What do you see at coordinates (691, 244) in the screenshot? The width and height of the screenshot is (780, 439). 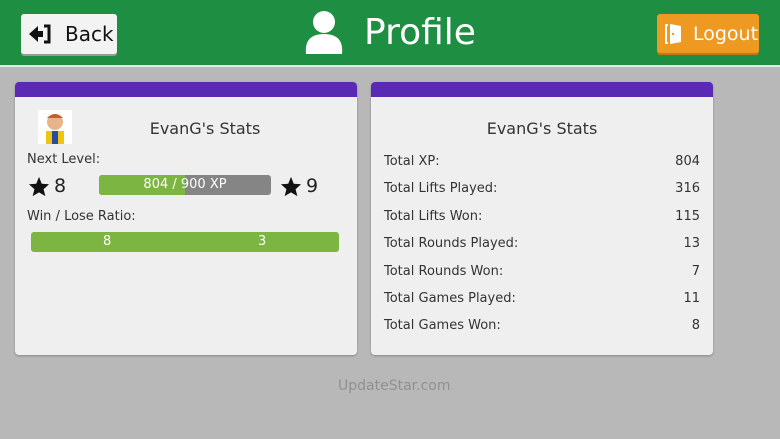 I see `stat-value: 13` at bounding box center [691, 244].